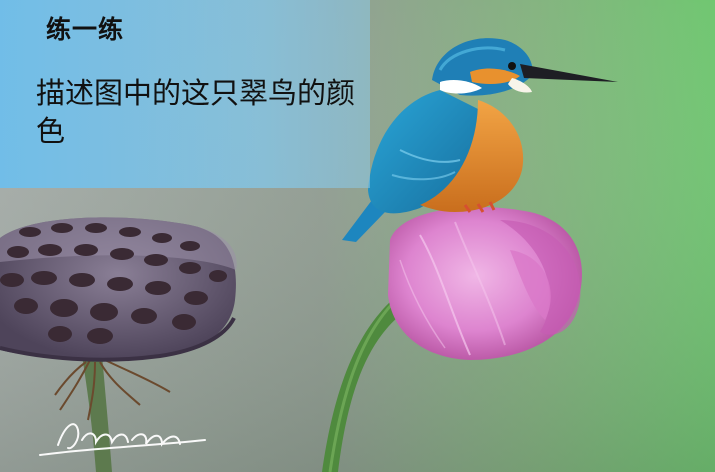 The height and width of the screenshot is (472, 715). What do you see at coordinates (85, 29) in the screenshot?
I see `slide-heading: 练一练` at bounding box center [85, 29].